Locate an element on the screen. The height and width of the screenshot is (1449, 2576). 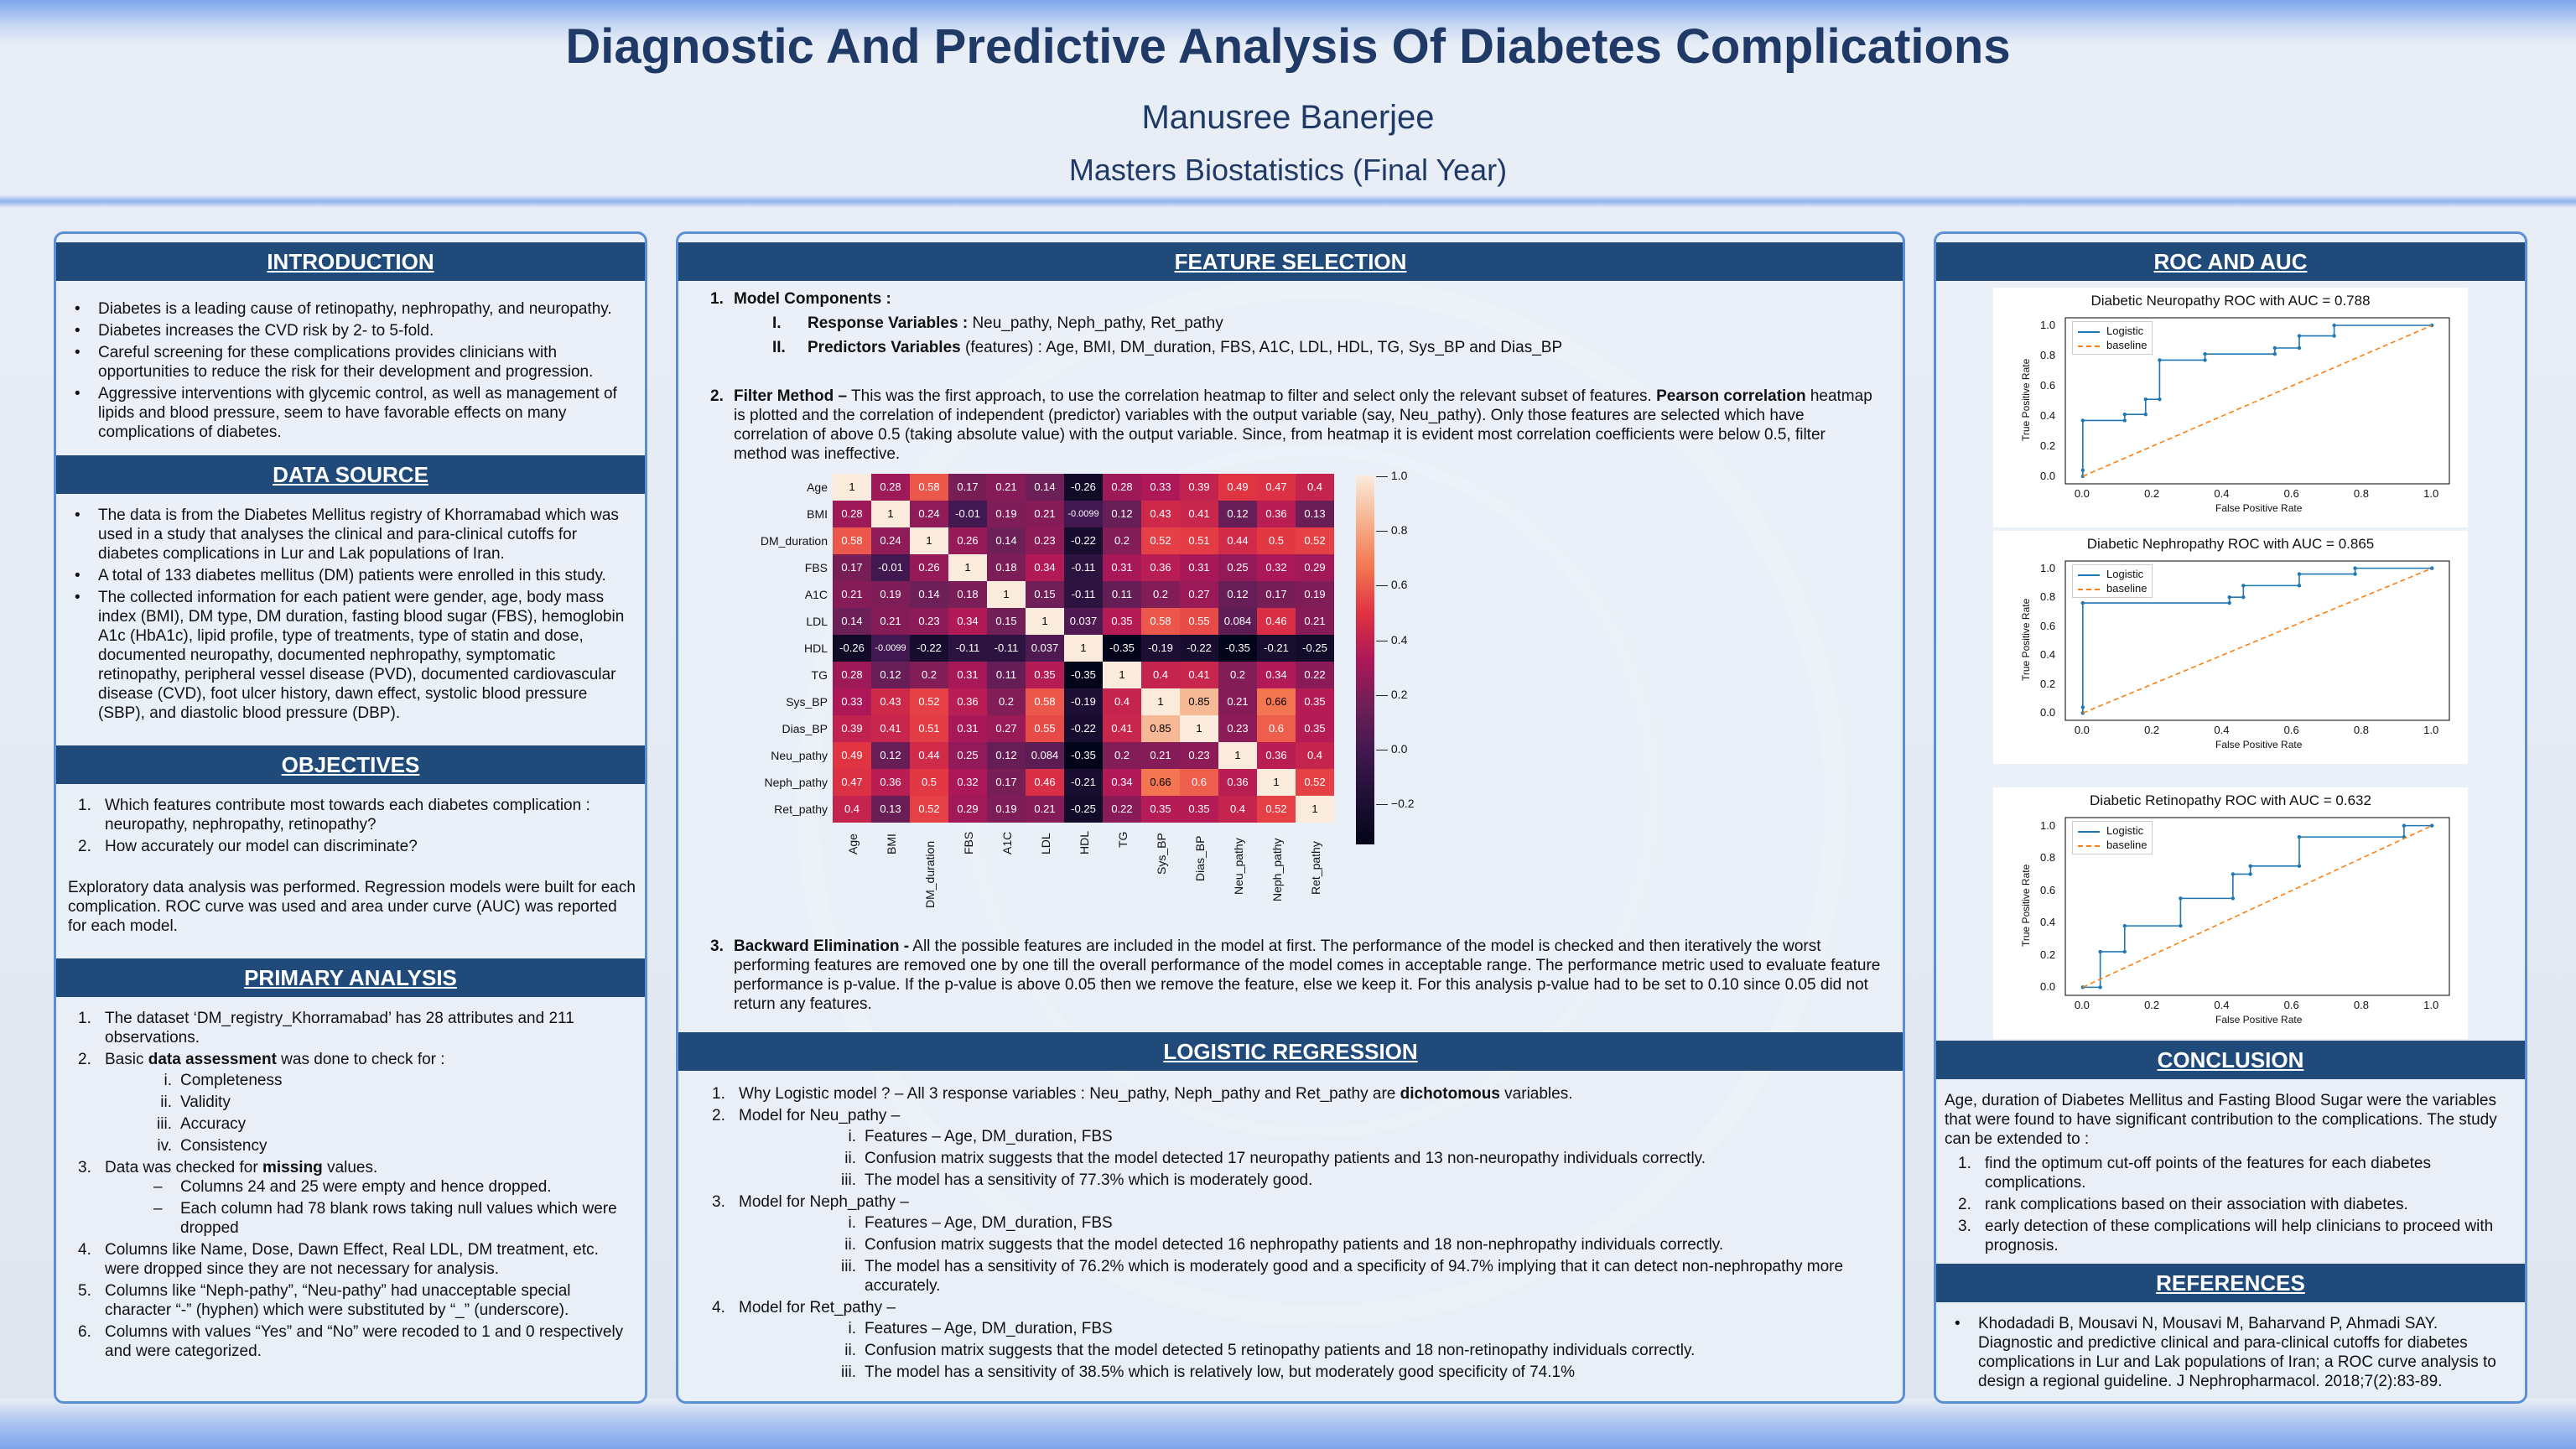
heatmap-cell: 0.52 is located at coordinates (1276, 809).